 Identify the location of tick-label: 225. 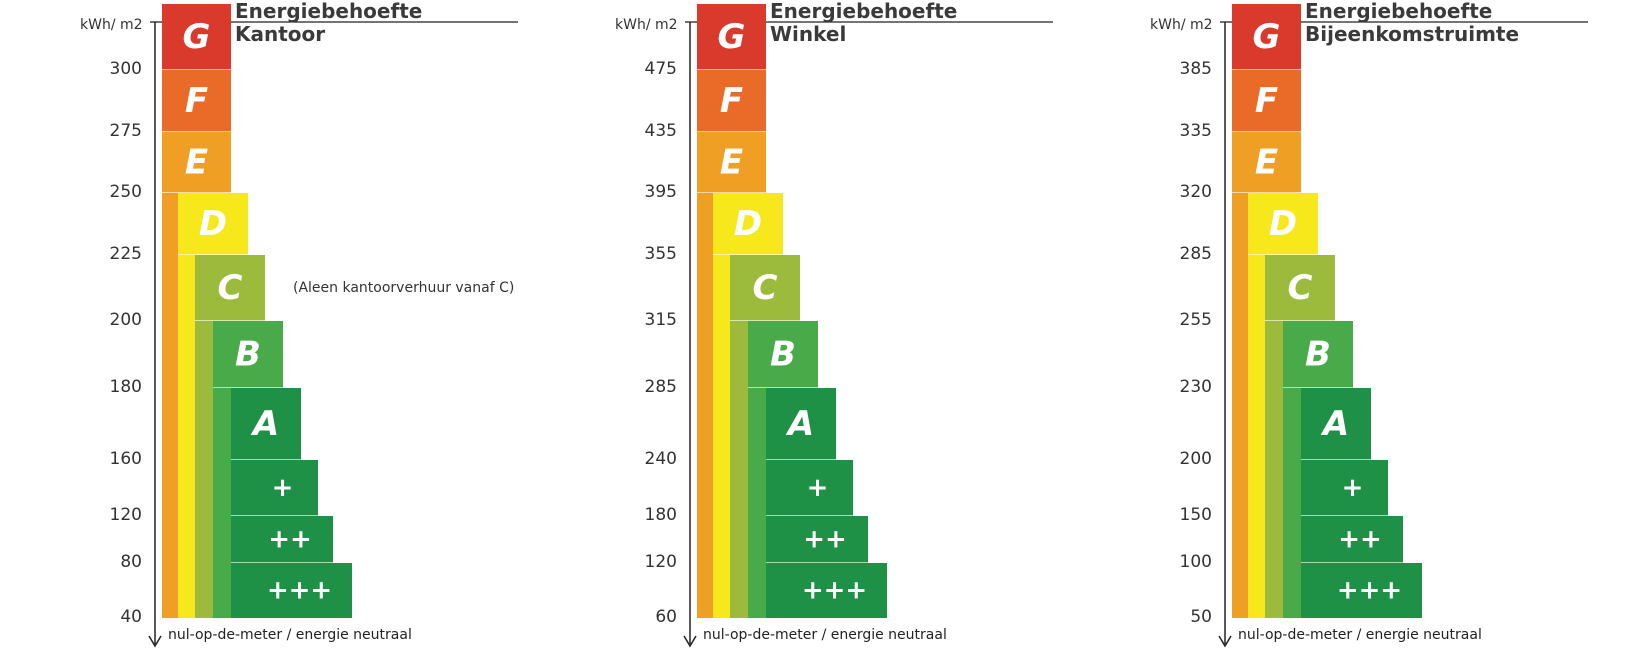
(125, 254).